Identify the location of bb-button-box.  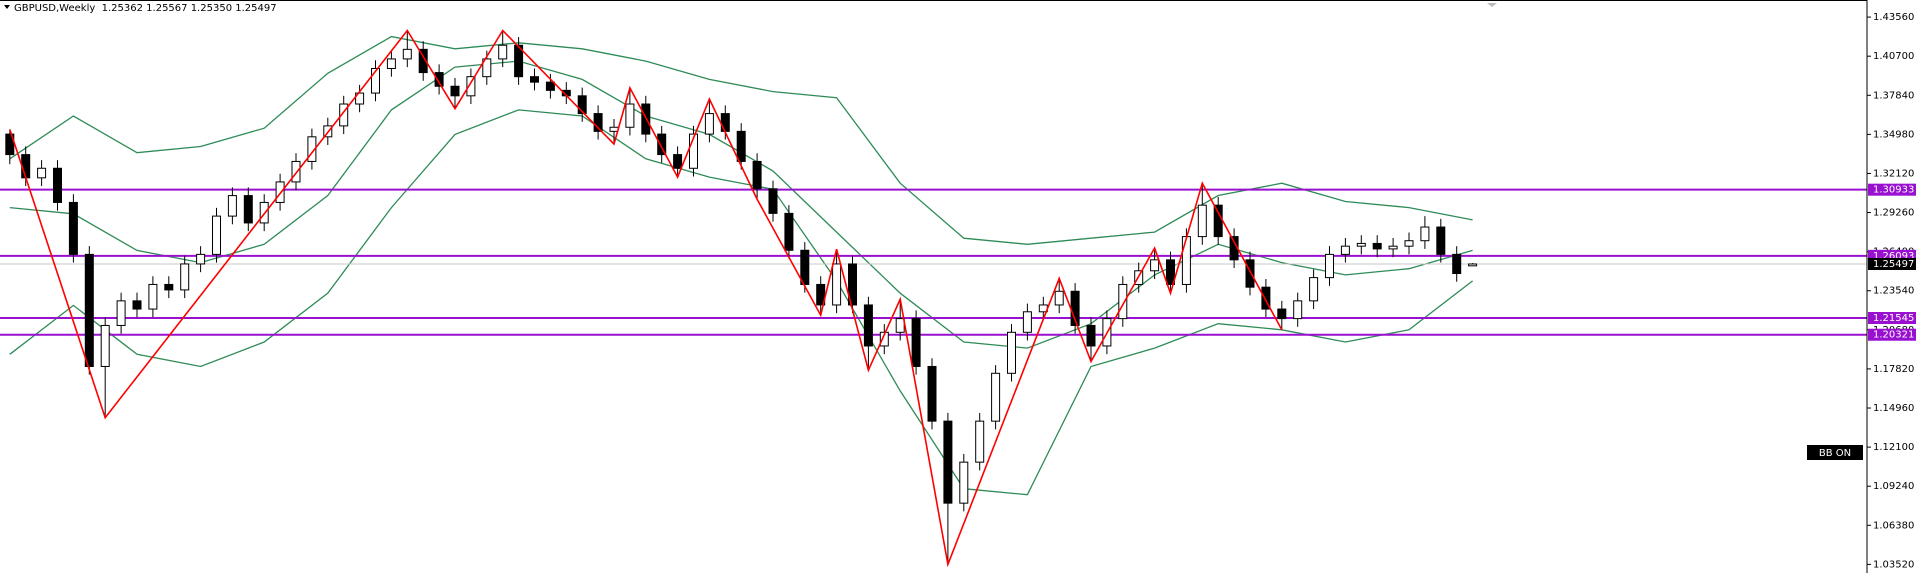
(1835, 452).